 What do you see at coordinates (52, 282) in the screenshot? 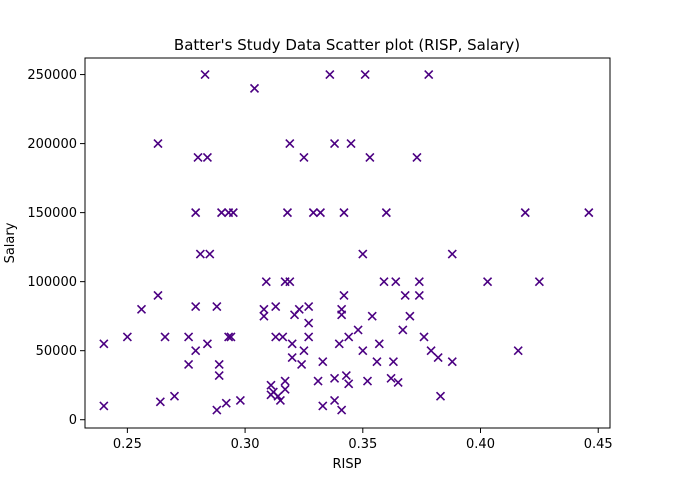
I see `y-tick-label: 100000` at bounding box center [52, 282].